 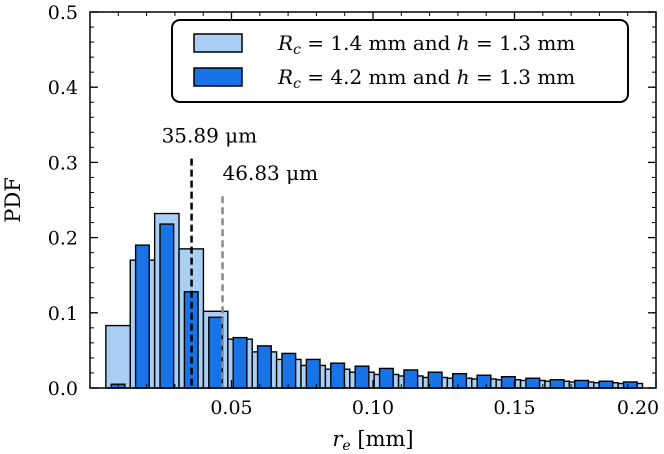 I want to click on legend-label-series-1: Rc = 1.4 mm and h = 1.3 mm, so click(x=426, y=44).